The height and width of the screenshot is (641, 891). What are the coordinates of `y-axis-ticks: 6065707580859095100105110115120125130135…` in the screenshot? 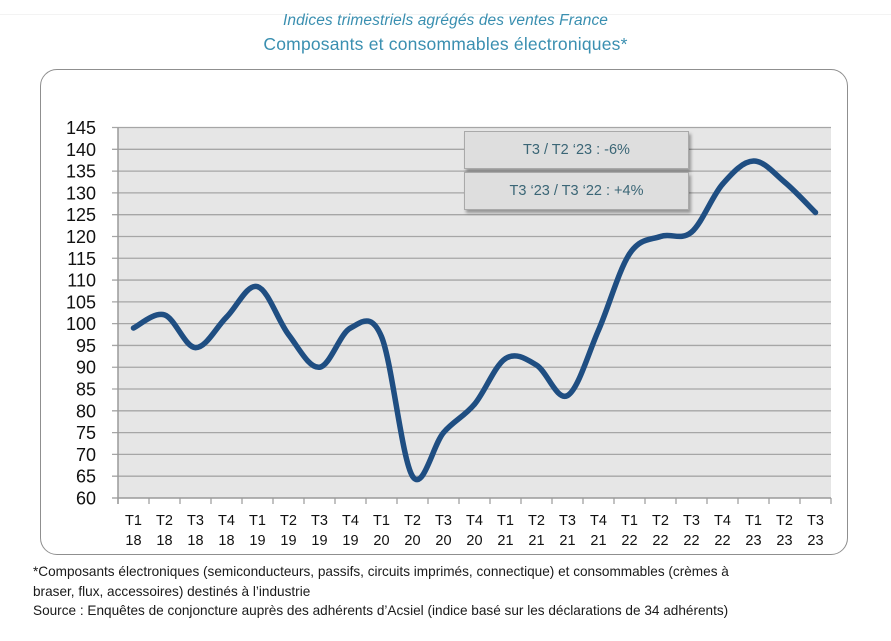 It's located at (81, 313).